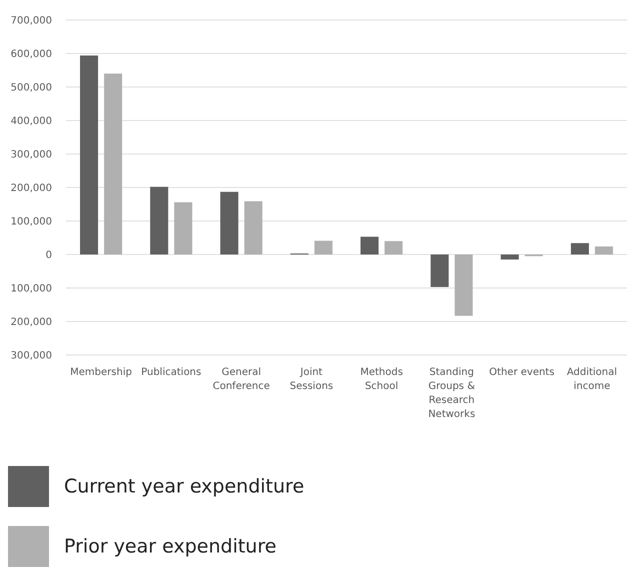 Image resolution: width=640 pixels, height=575 pixels. I want to click on x-tick-label: Joint Sessions, so click(312, 379).